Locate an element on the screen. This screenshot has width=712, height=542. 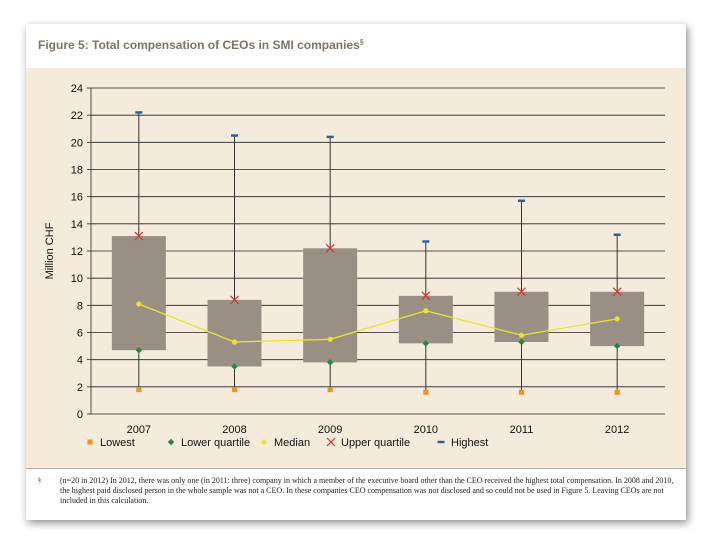
x-tick-label: 2011 is located at coordinates (522, 430).